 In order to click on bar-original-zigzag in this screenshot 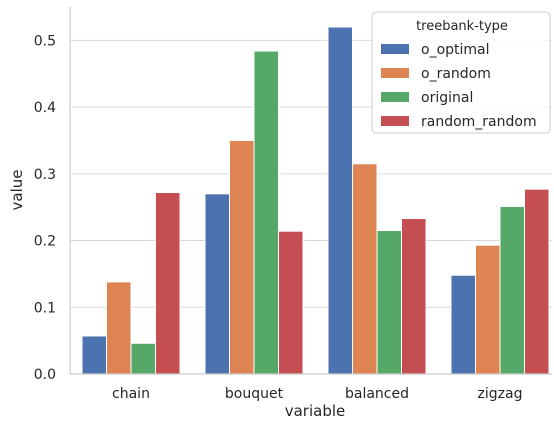, I will do `click(512, 290)`.